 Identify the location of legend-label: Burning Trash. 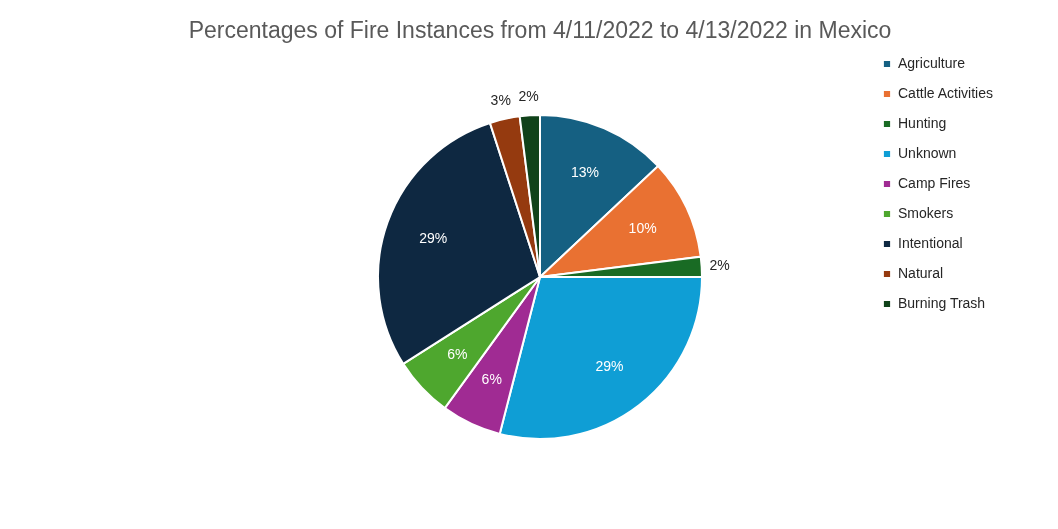
(942, 303).